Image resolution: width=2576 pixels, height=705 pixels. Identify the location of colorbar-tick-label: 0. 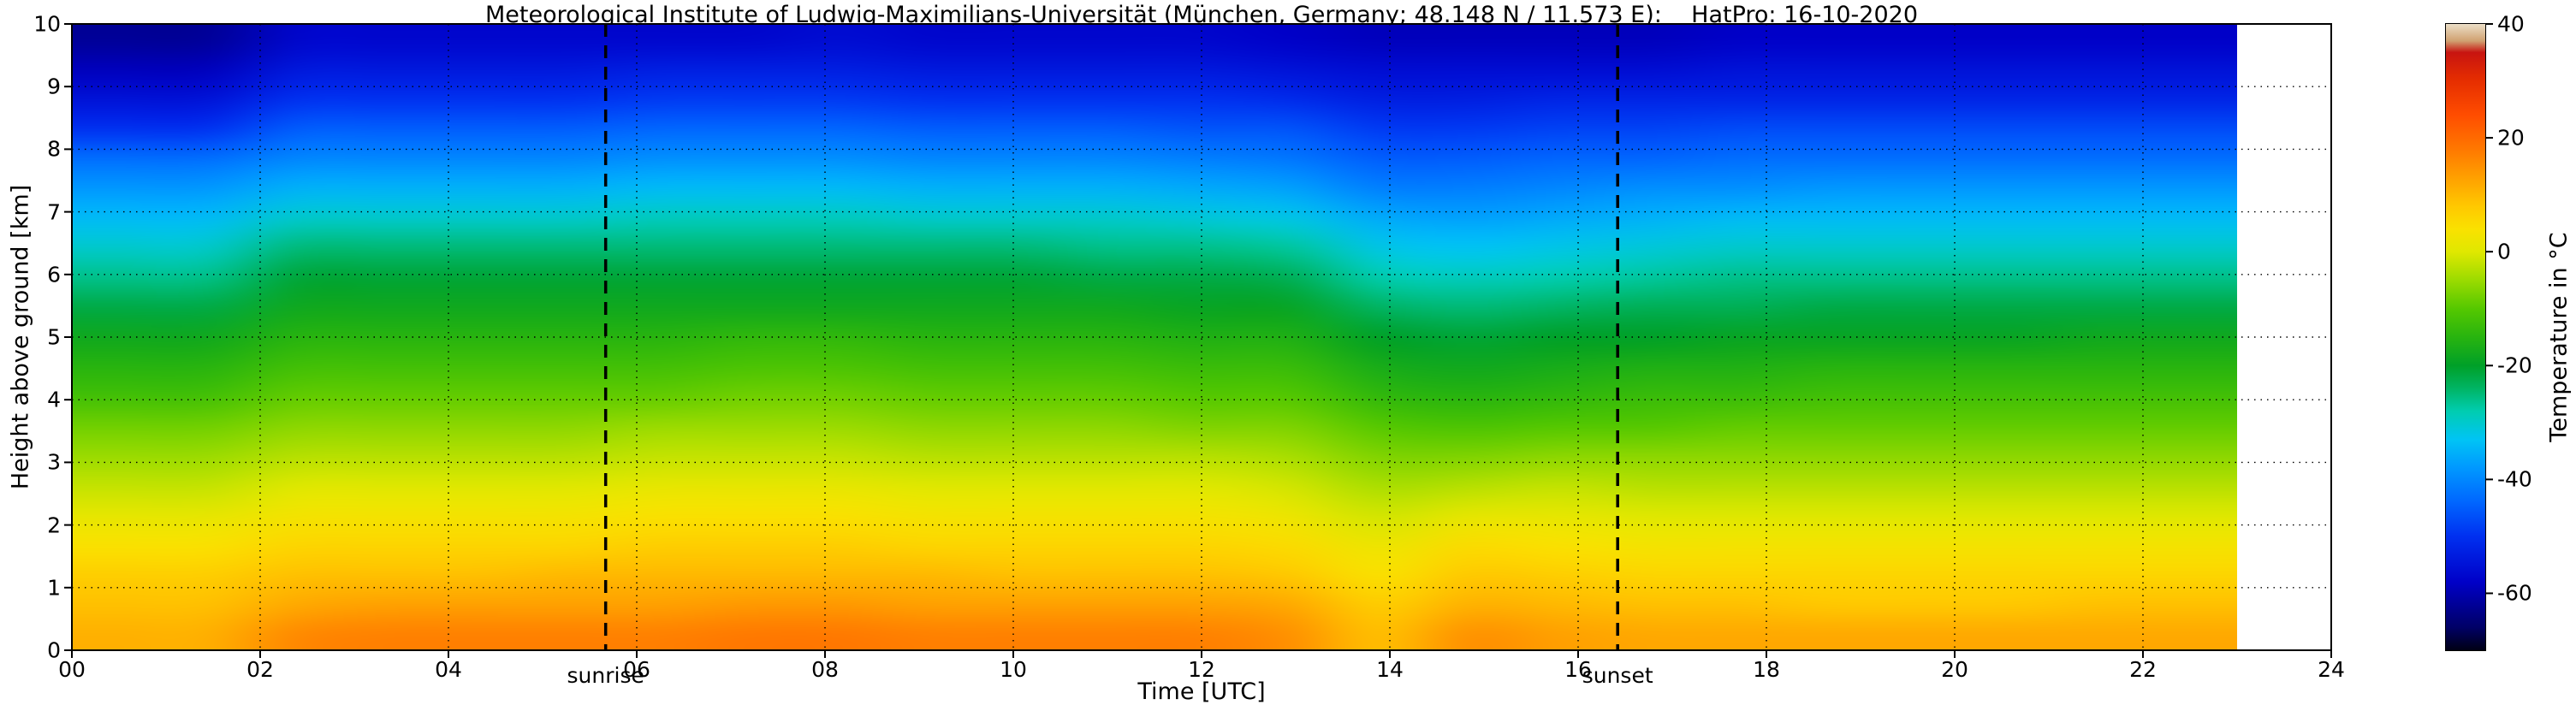
(2504, 251).